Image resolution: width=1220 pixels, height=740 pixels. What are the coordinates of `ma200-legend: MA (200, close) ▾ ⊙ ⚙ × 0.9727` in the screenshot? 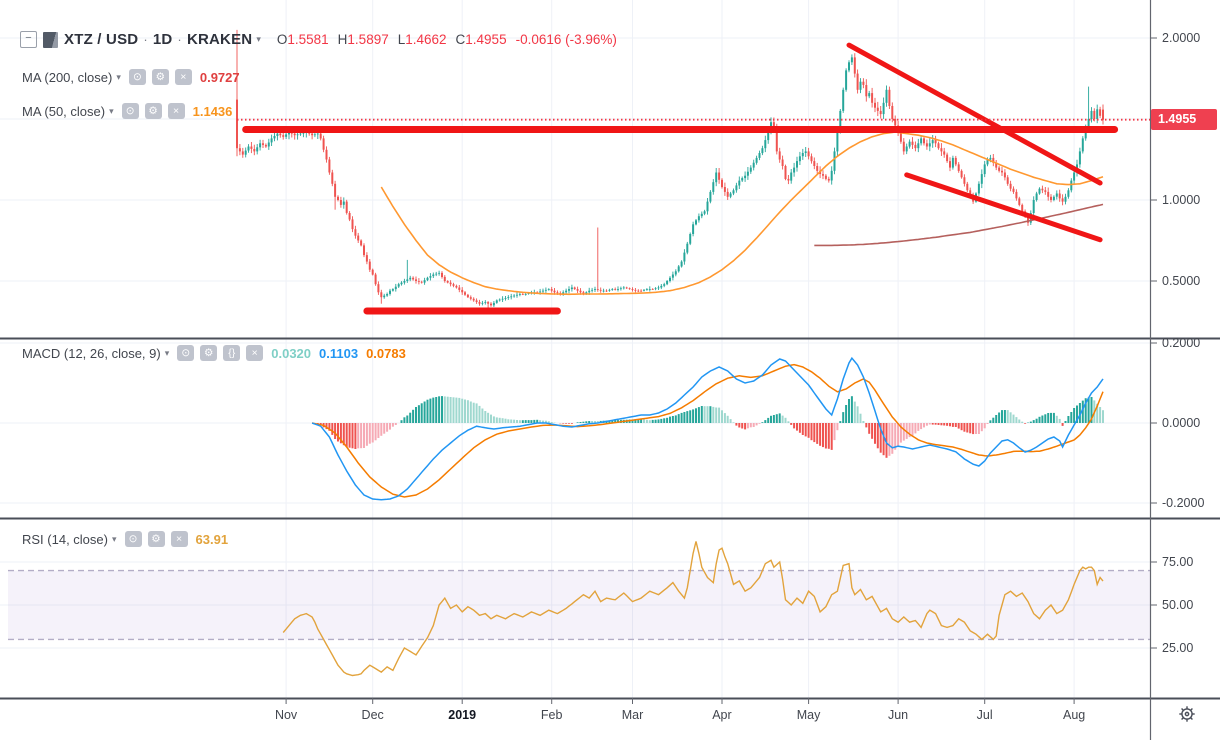 It's located at (131, 77).